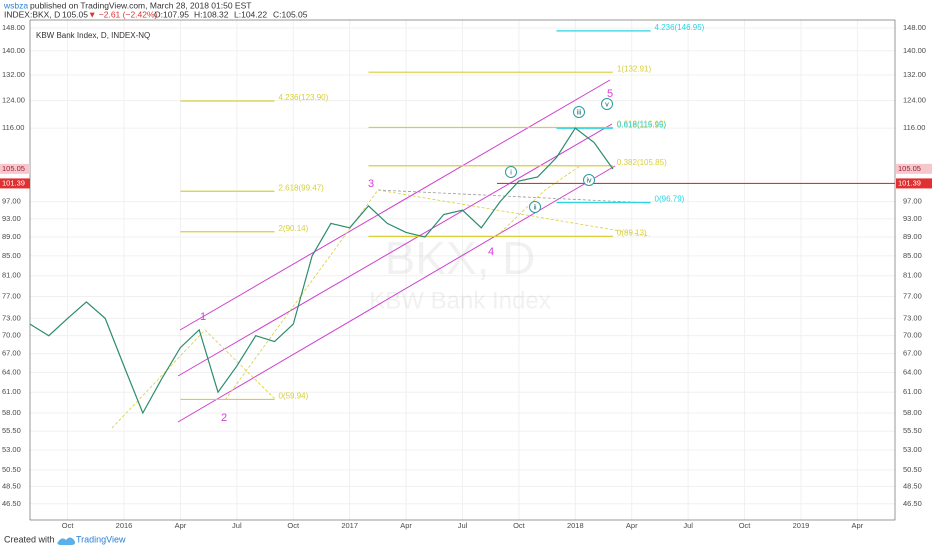 The height and width of the screenshot is (555, 932). I want to click on fib-label: 1(132.91), so click(634, 68).